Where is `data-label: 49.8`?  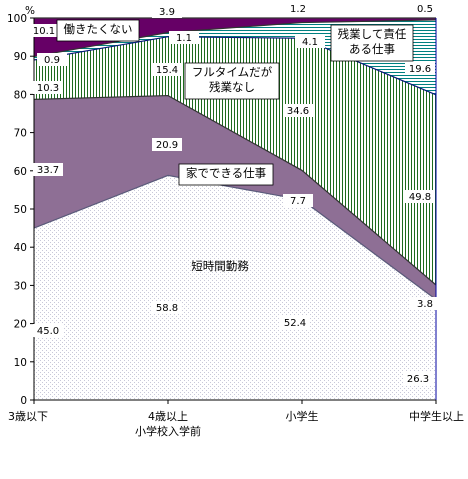
data-label: 49.8 is located at coordinates (420, 197).